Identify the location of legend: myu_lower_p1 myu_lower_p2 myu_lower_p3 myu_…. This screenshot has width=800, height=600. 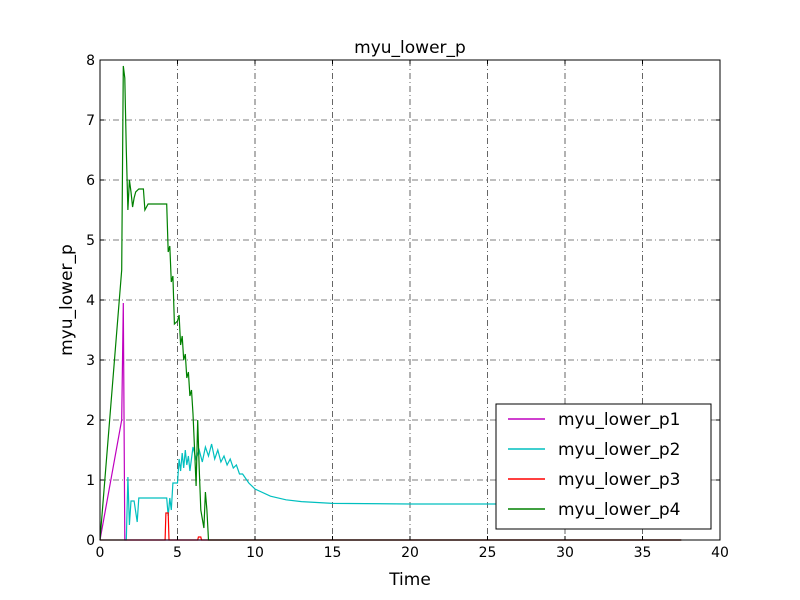
(603, 466).